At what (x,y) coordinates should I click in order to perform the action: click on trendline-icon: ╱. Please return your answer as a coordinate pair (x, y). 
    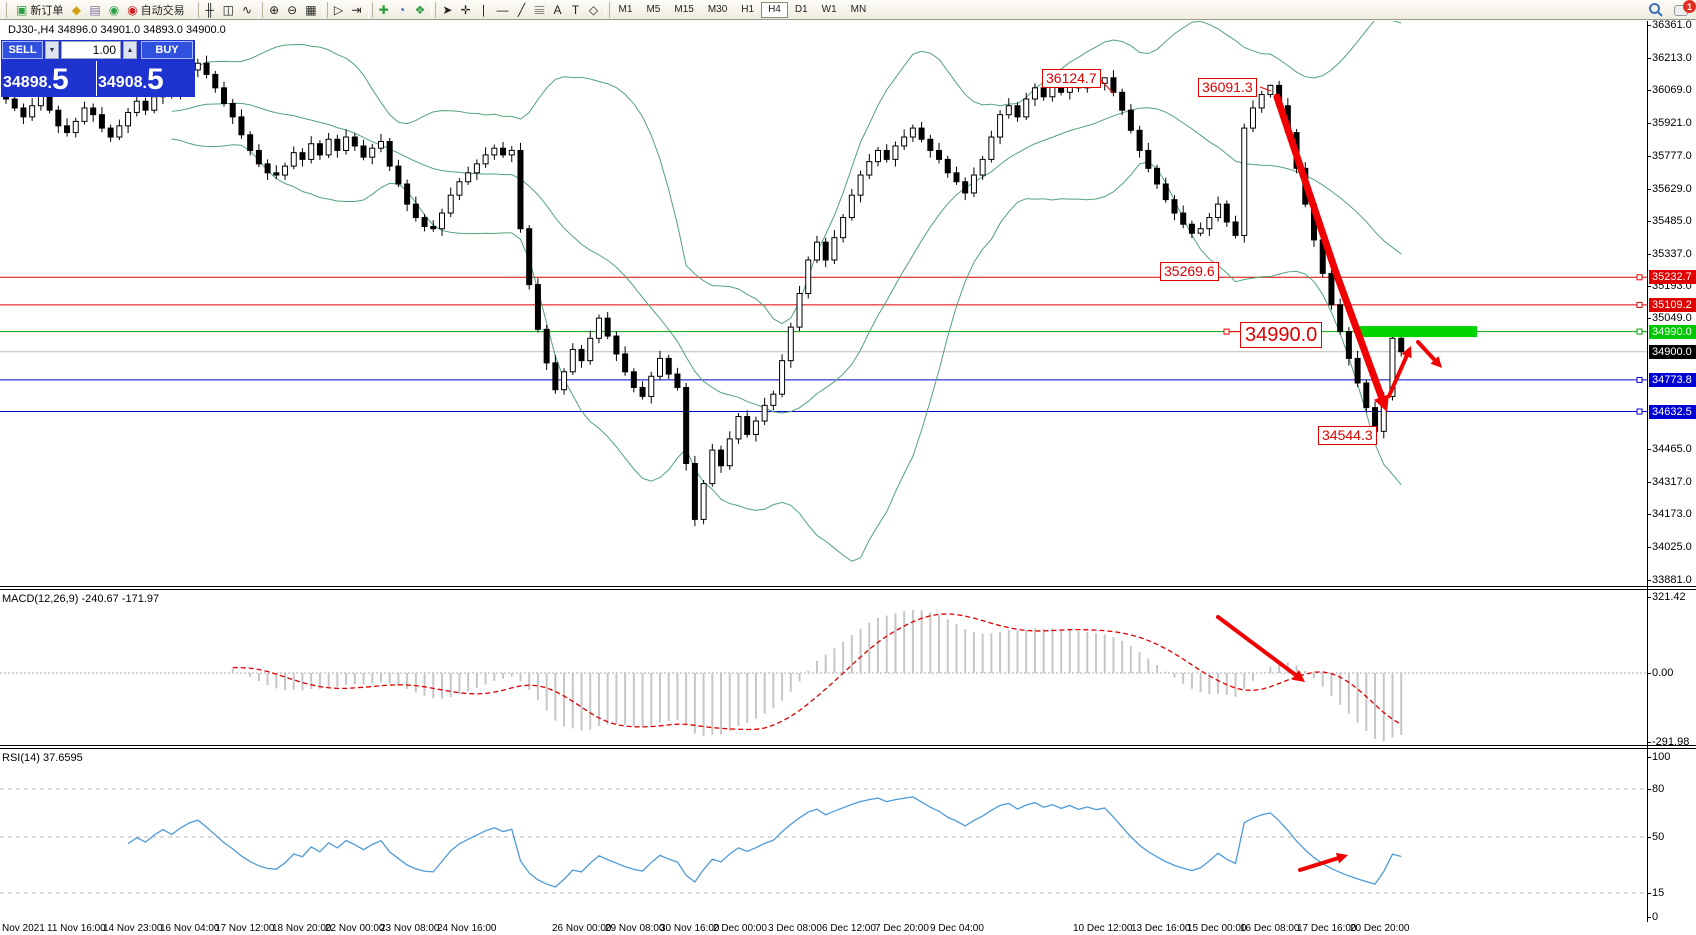
    Looking at the image, I should click on (521, 9).